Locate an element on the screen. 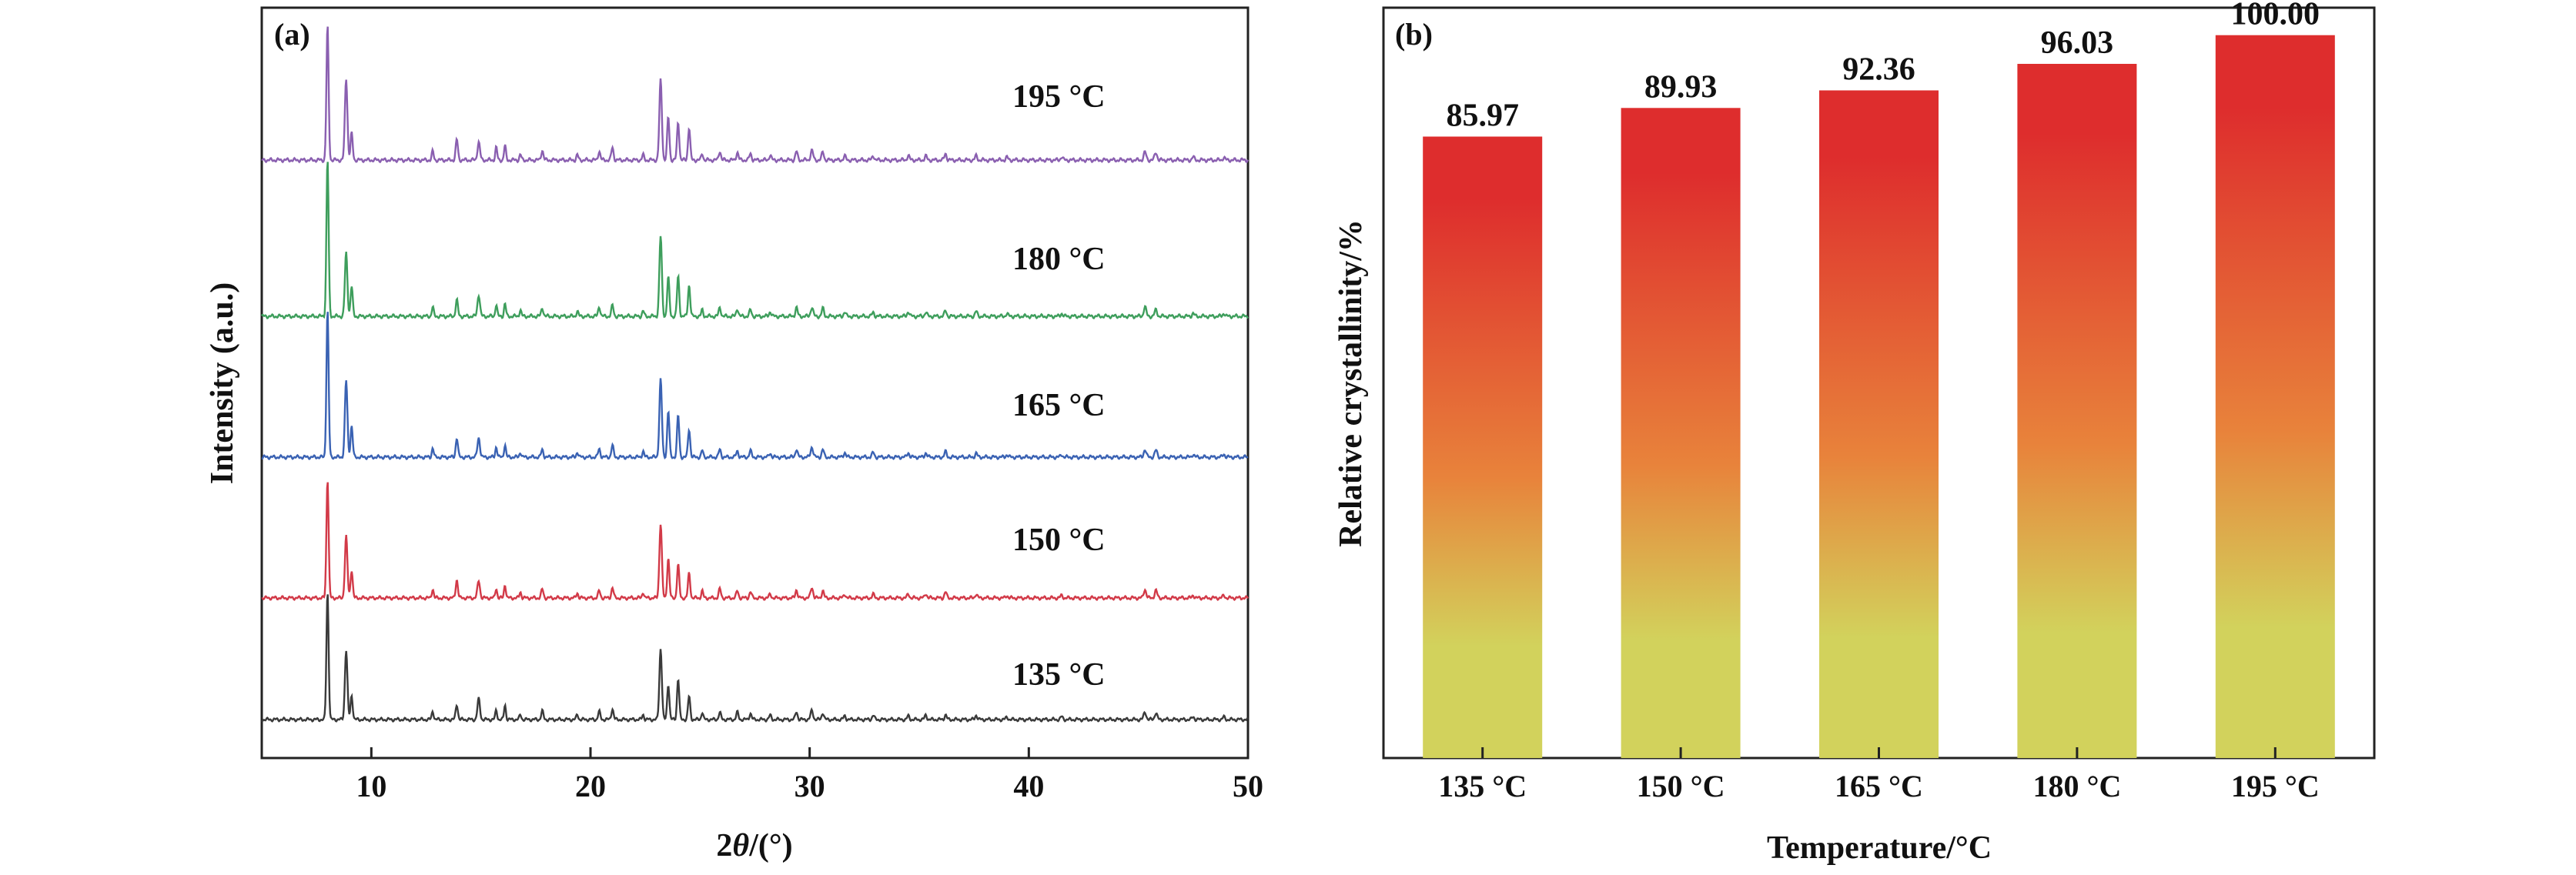 The width and height of the screenshot is (2576, 875). series-label: 180 °C is located at coordinates (1059, 259).